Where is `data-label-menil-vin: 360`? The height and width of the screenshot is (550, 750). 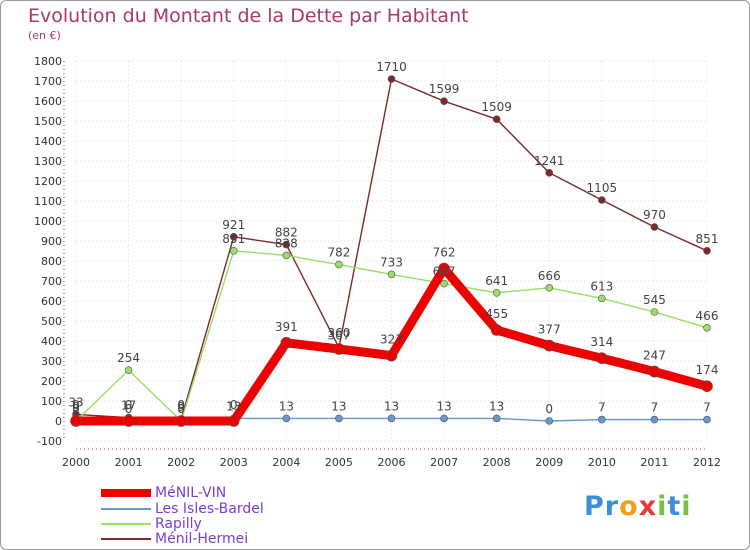 data-label-menil-vin: 360 is located at coordinates (338, 333).